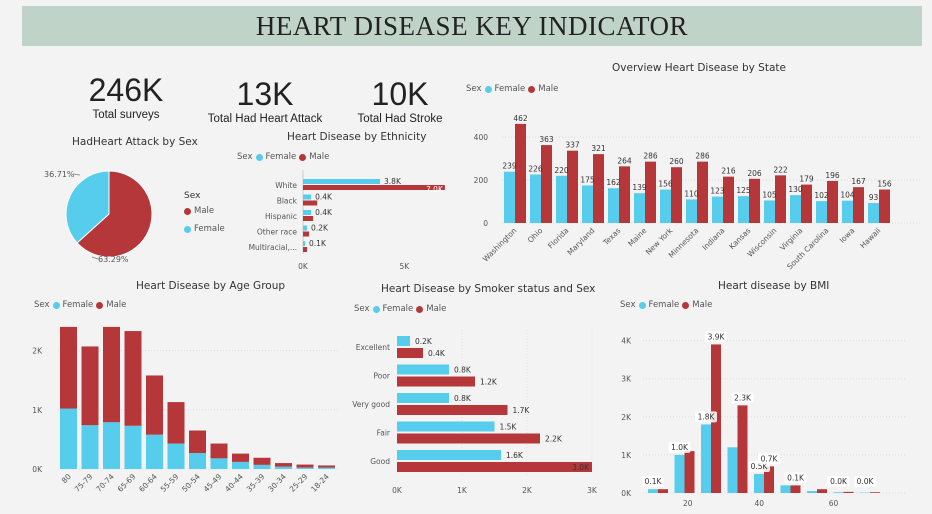 The height and width of the screenshot is (514, 932). What do you see at coordinates (299, 483) in the screenshot?
I see `x-tick-label: 25-29` at bounding box center [299, 483].